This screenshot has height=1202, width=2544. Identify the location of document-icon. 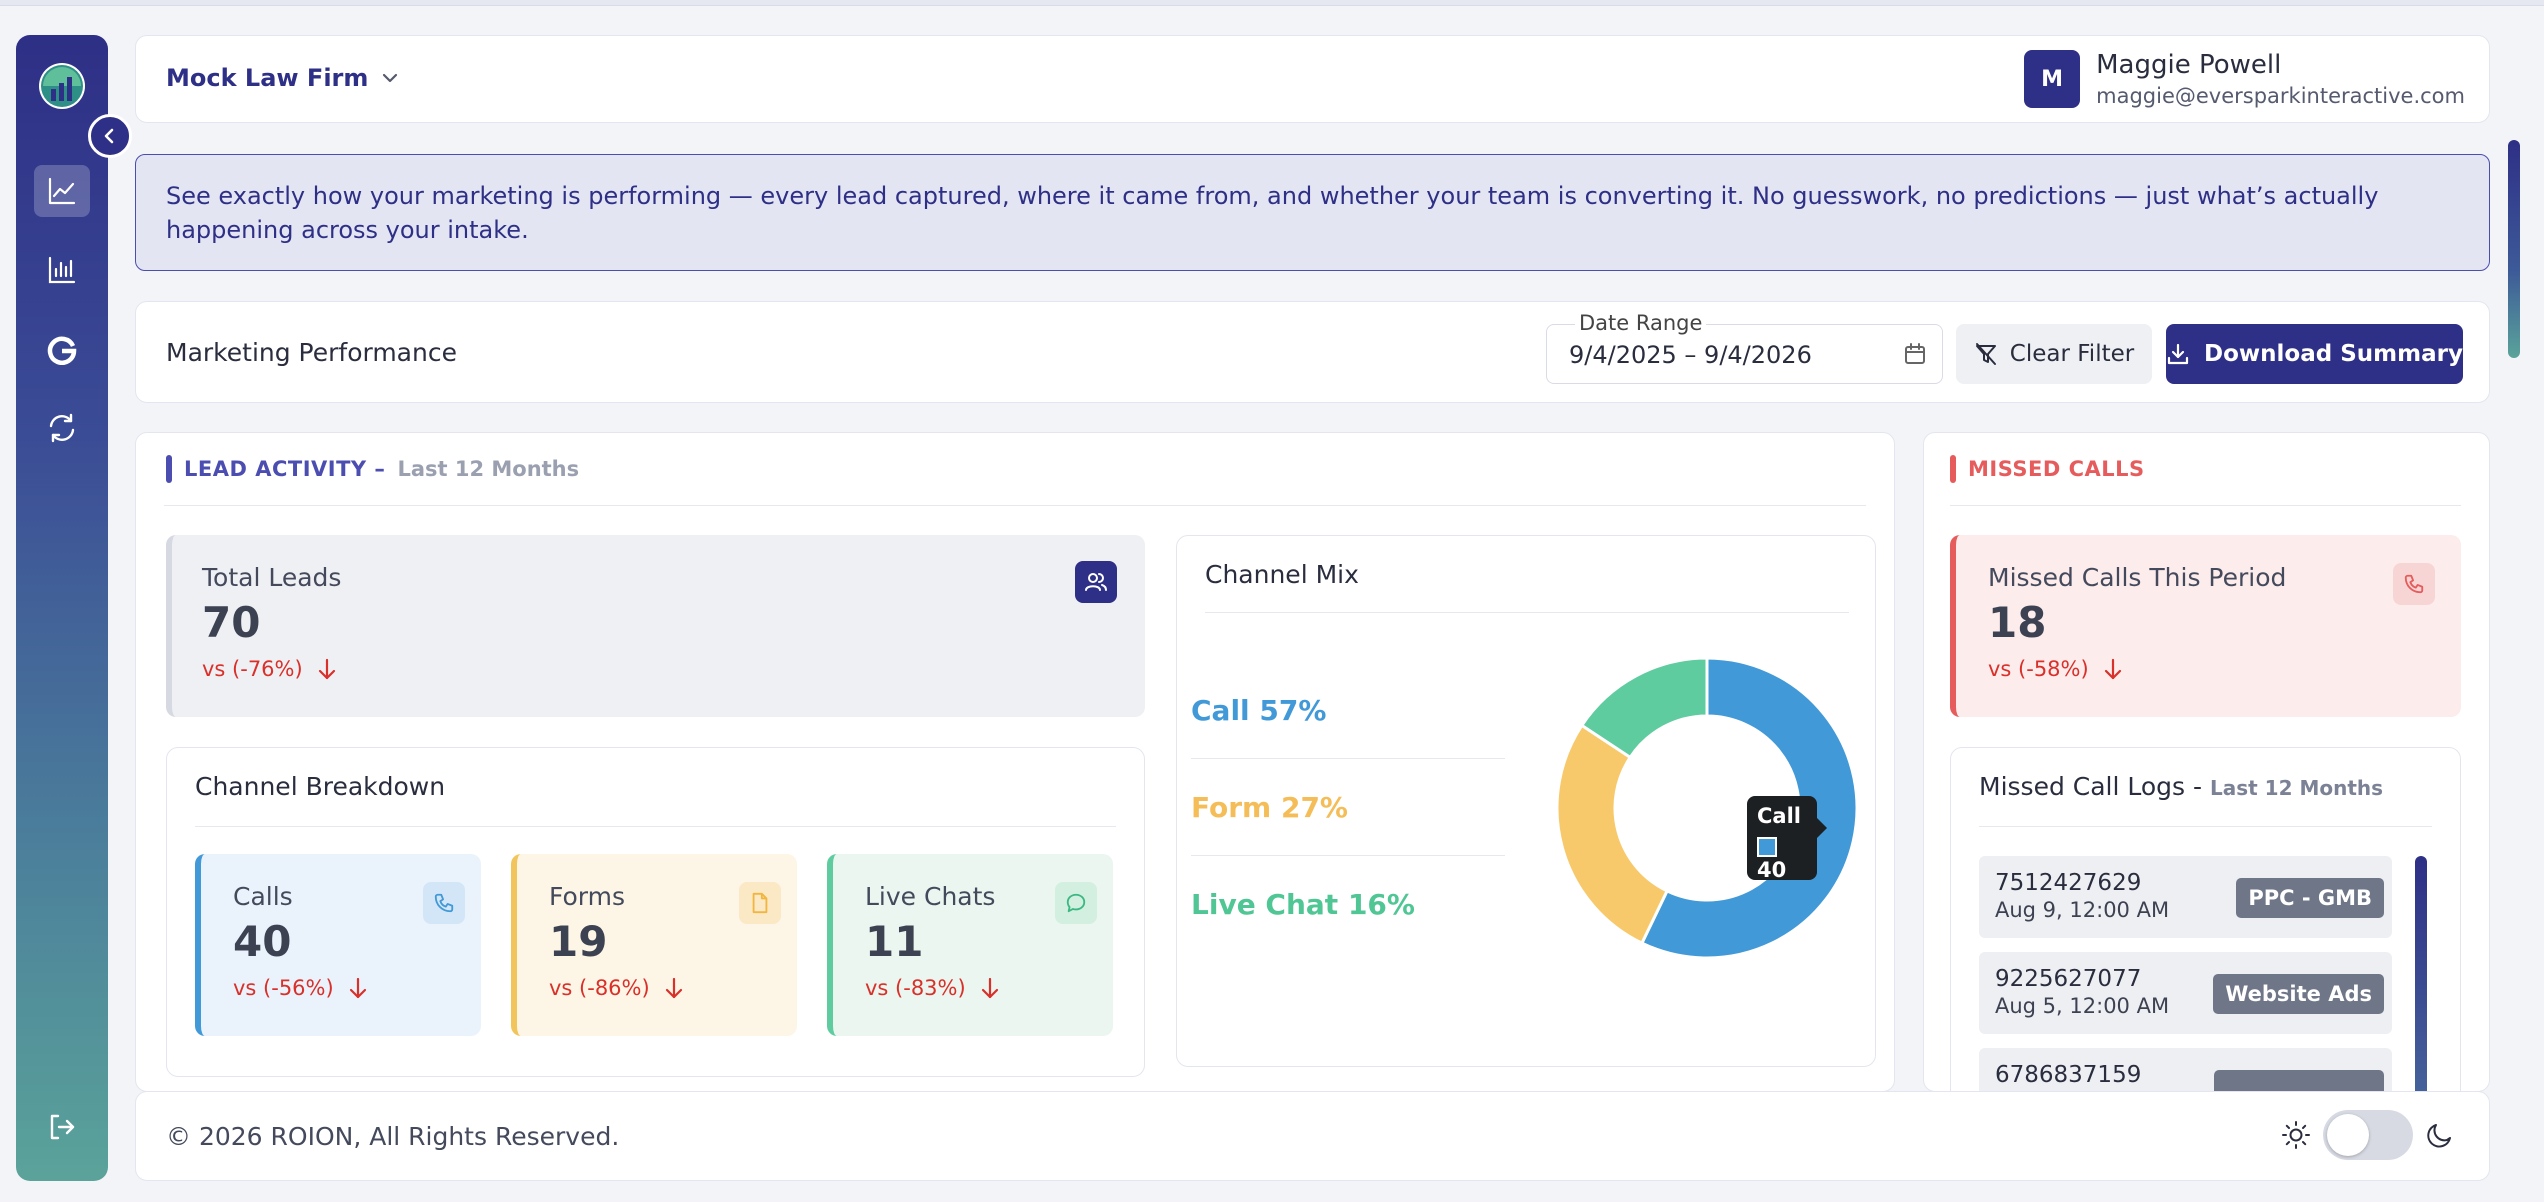
(760, 903).